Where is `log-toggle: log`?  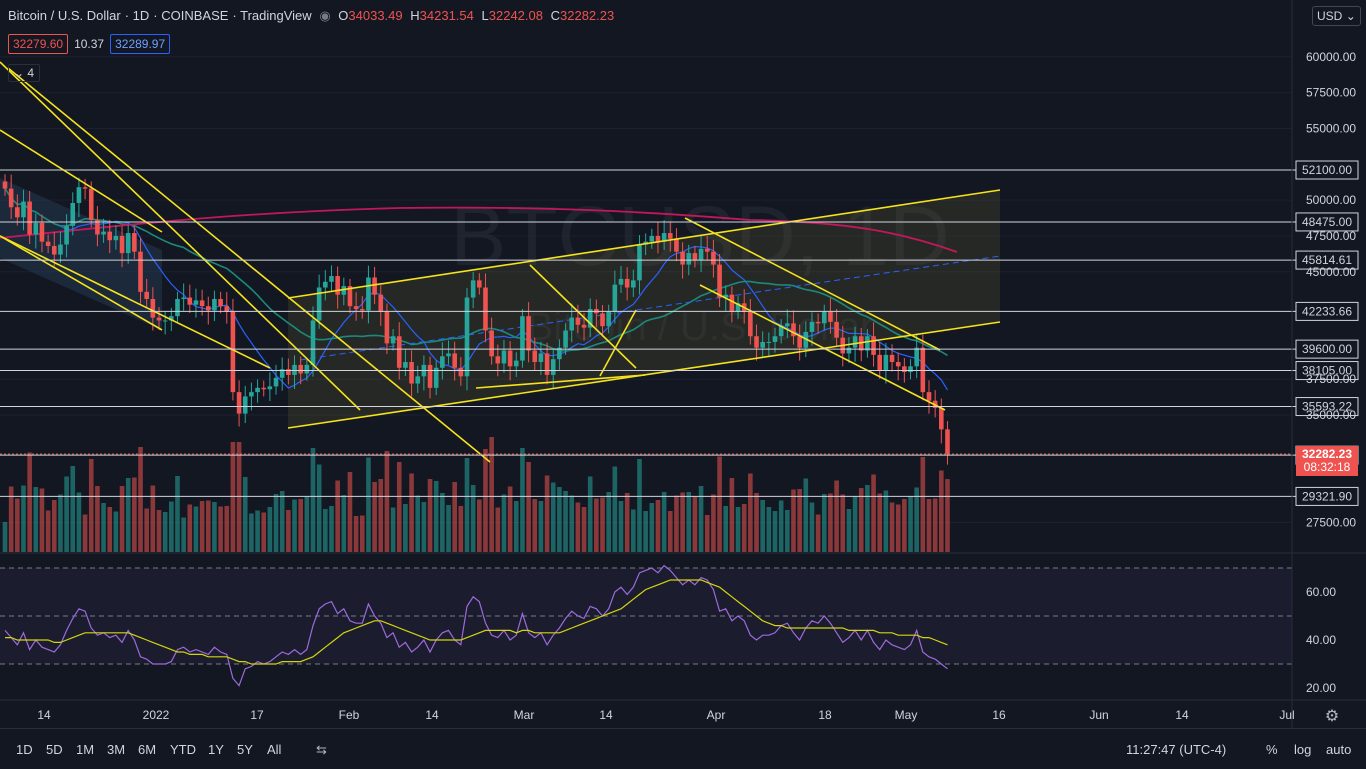 log-toggle: log is located at coordinates (1303, 749).